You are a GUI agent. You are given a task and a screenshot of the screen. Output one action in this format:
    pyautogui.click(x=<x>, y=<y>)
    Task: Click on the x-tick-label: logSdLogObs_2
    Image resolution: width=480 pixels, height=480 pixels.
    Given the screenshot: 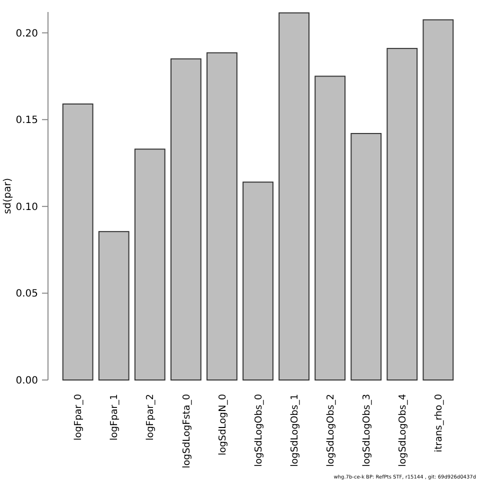 What is the action you would take?
    pyautogui.click(x=330, y=430)
    